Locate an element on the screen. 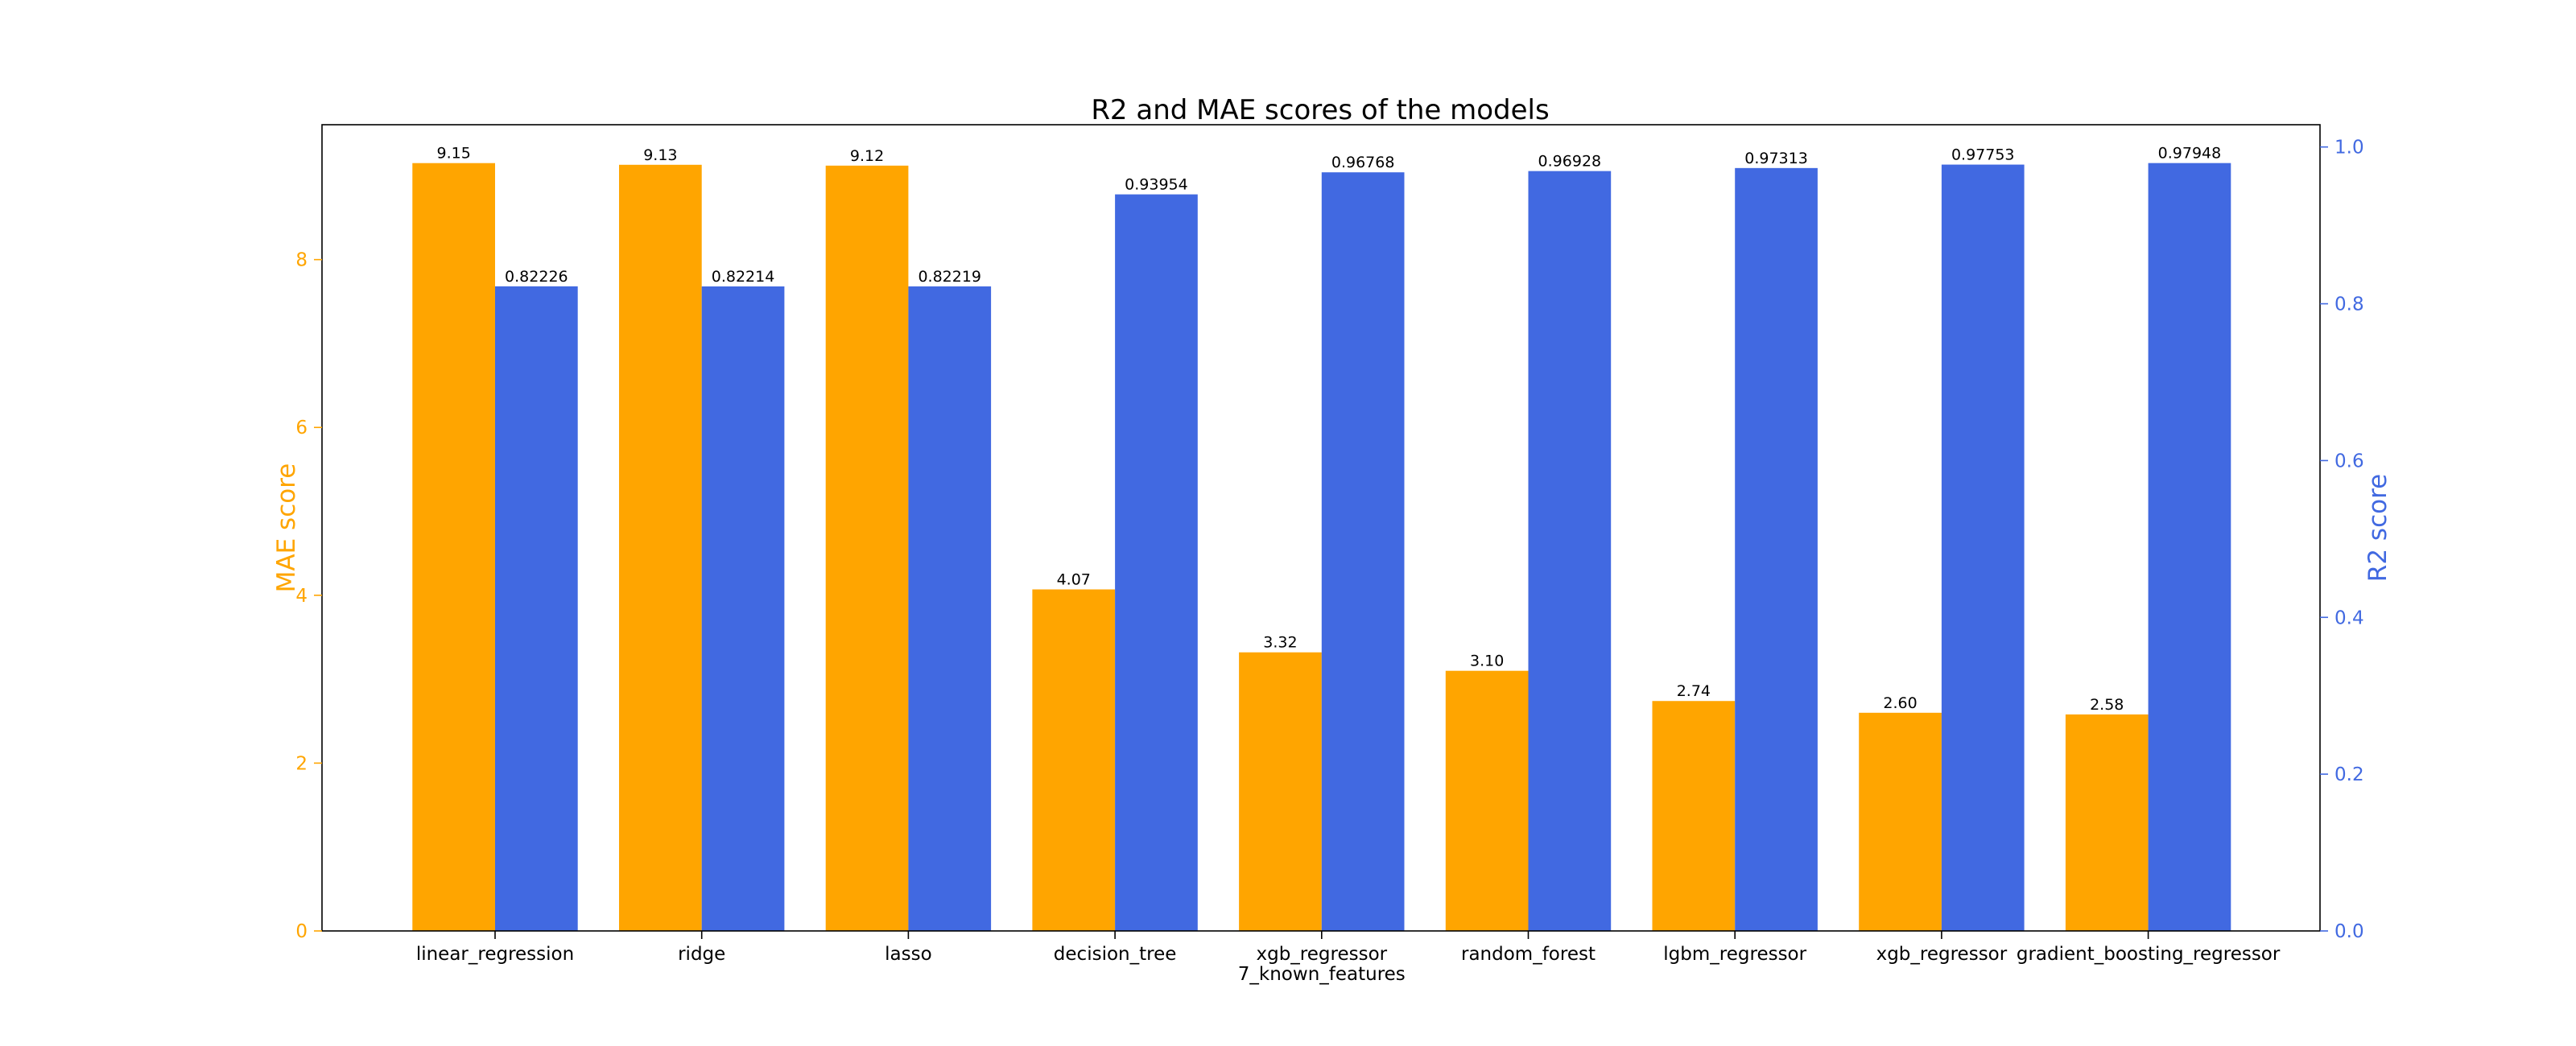  x-axis-tick-label: random_forest is located at coordinates (1528, 954).